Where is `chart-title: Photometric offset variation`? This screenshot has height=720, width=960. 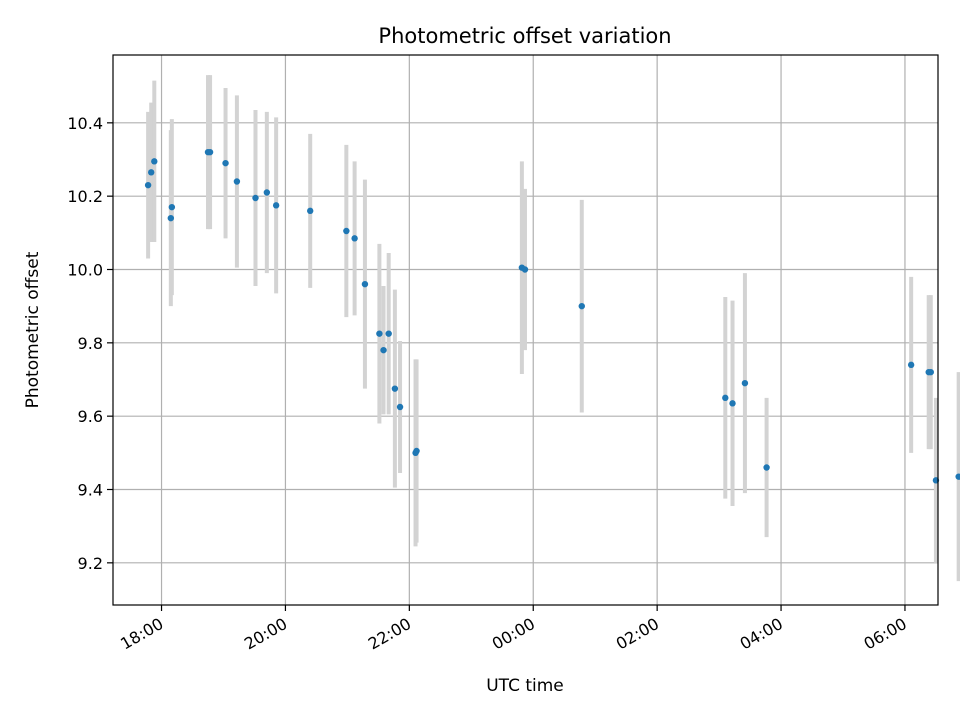 chart-title: Photometric offset variation is located at coordinates (524, 36).